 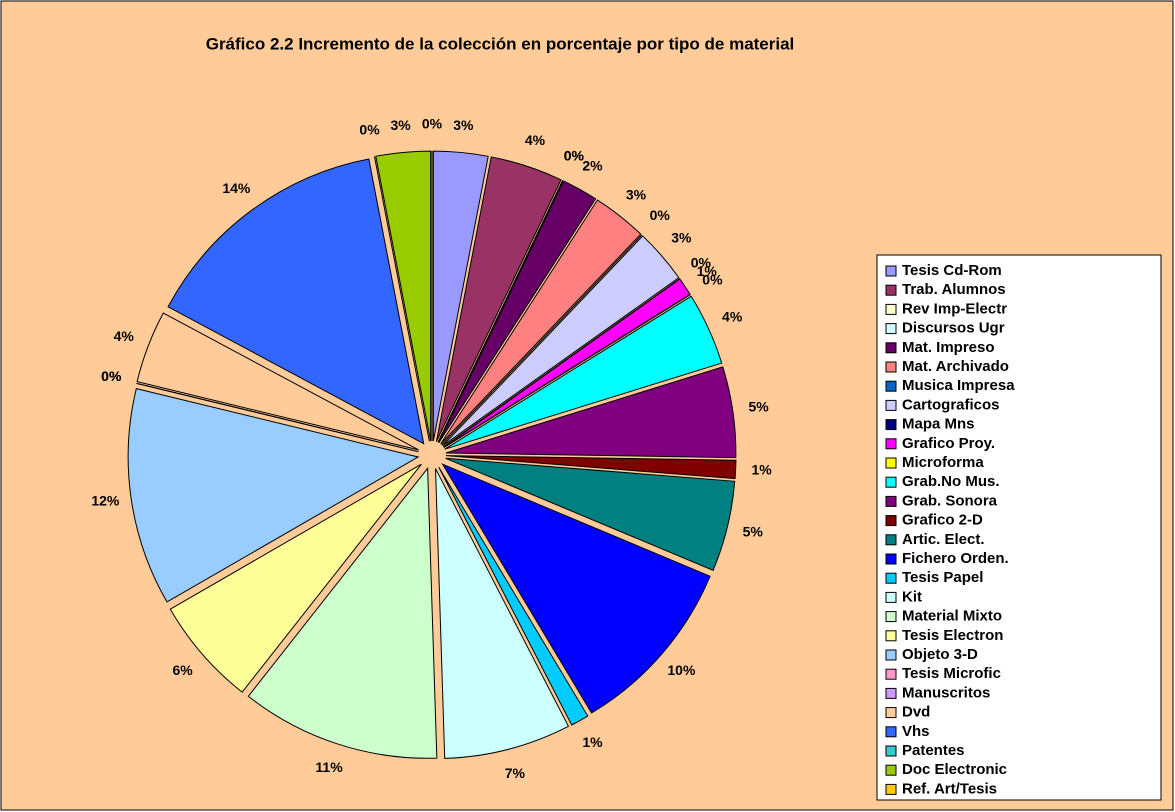 What do you see at coordinates (942, 520) in the screenshot?
I see `legend-label: Grafico 2-D` at bounding box center [942, 520].